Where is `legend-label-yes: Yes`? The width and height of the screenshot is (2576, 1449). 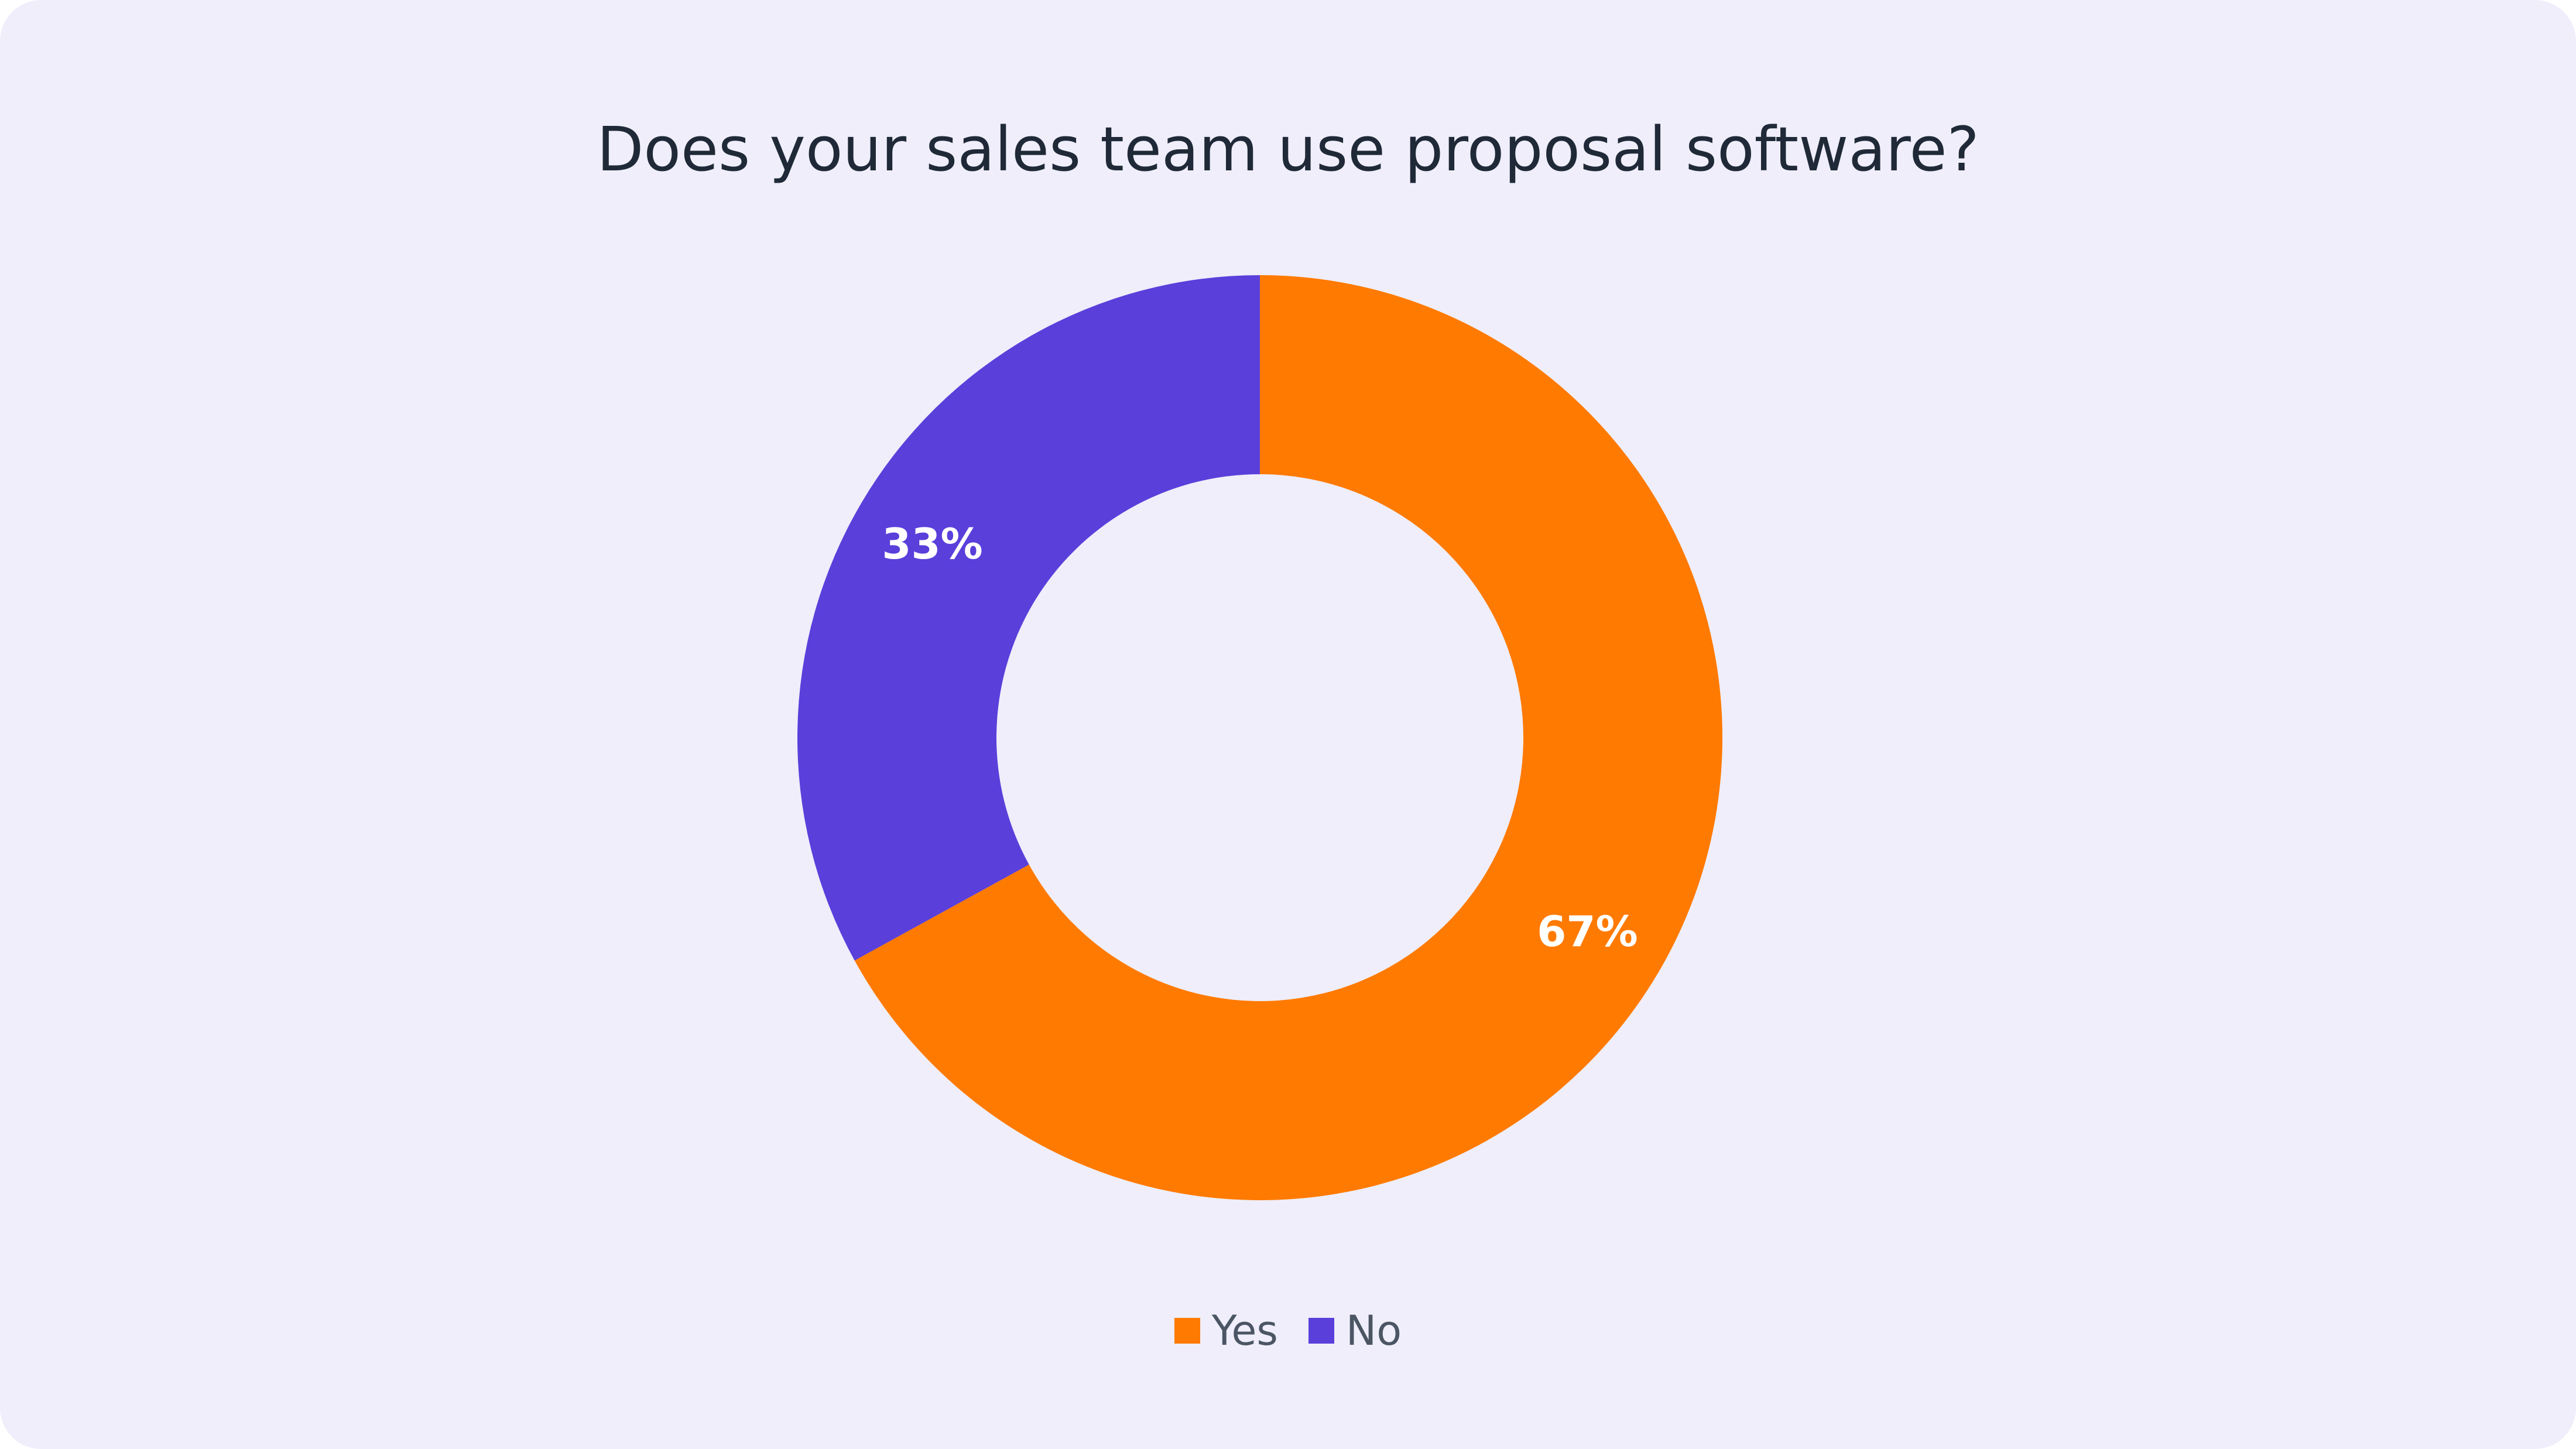
legend-label-yes: Yes is located at coordinates (1244, 1331).